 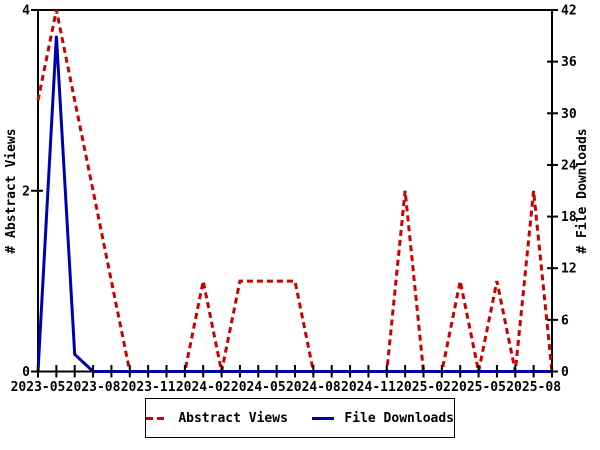 I want to click on left-y-tick-label: 0, so click(x=26, y=372).